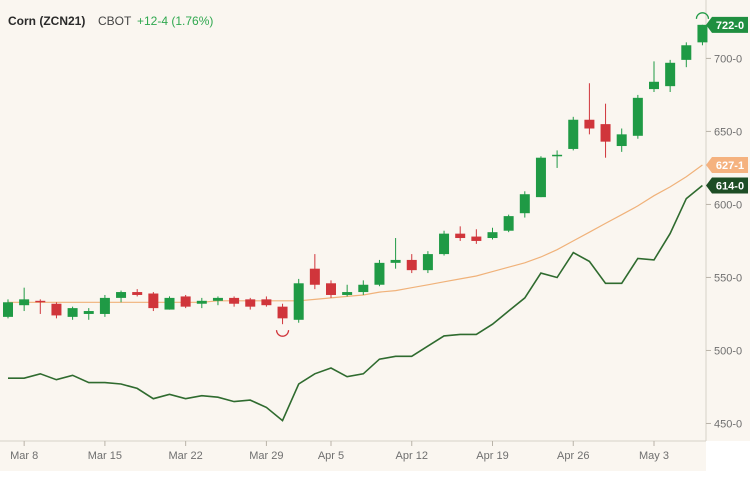 The height and width of the screenshot is (500, 750). I want to click on y-tick-label: 550-0, so click(728, 278).